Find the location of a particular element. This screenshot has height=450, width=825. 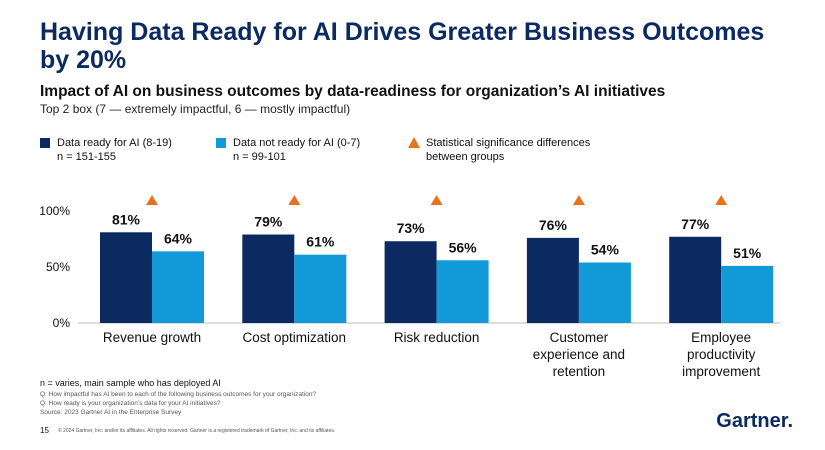

x-tick-label: Revenue growth is located at coordinates (152, 337).